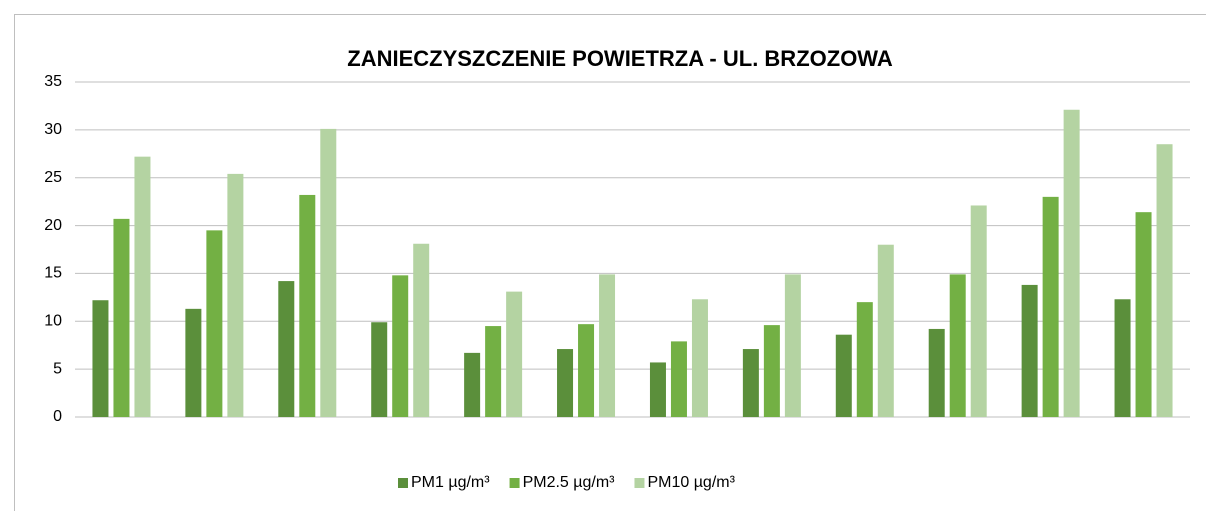  Describe the element at coordinates (53, 321) in the screenshot. I see `y-tick-label: 10` at that location.